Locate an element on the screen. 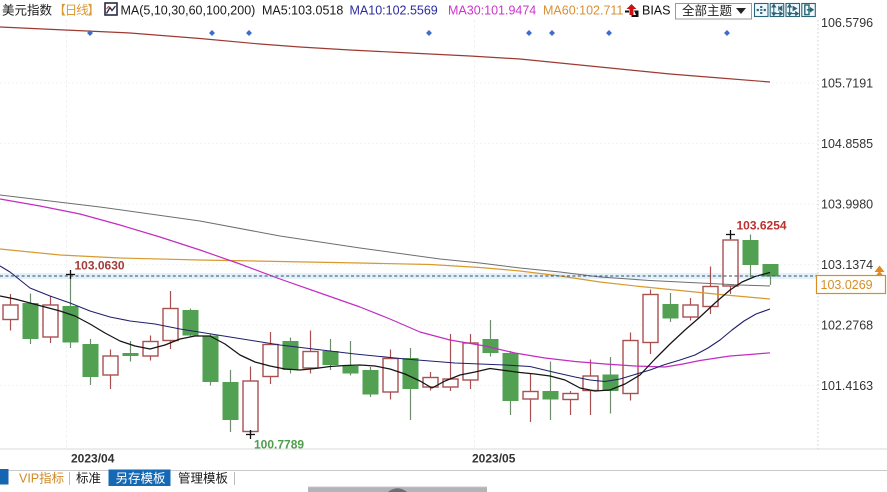 This screenshot has width=887, height=492. svg-text: 104.8585 is located at coordinates (847, 144).